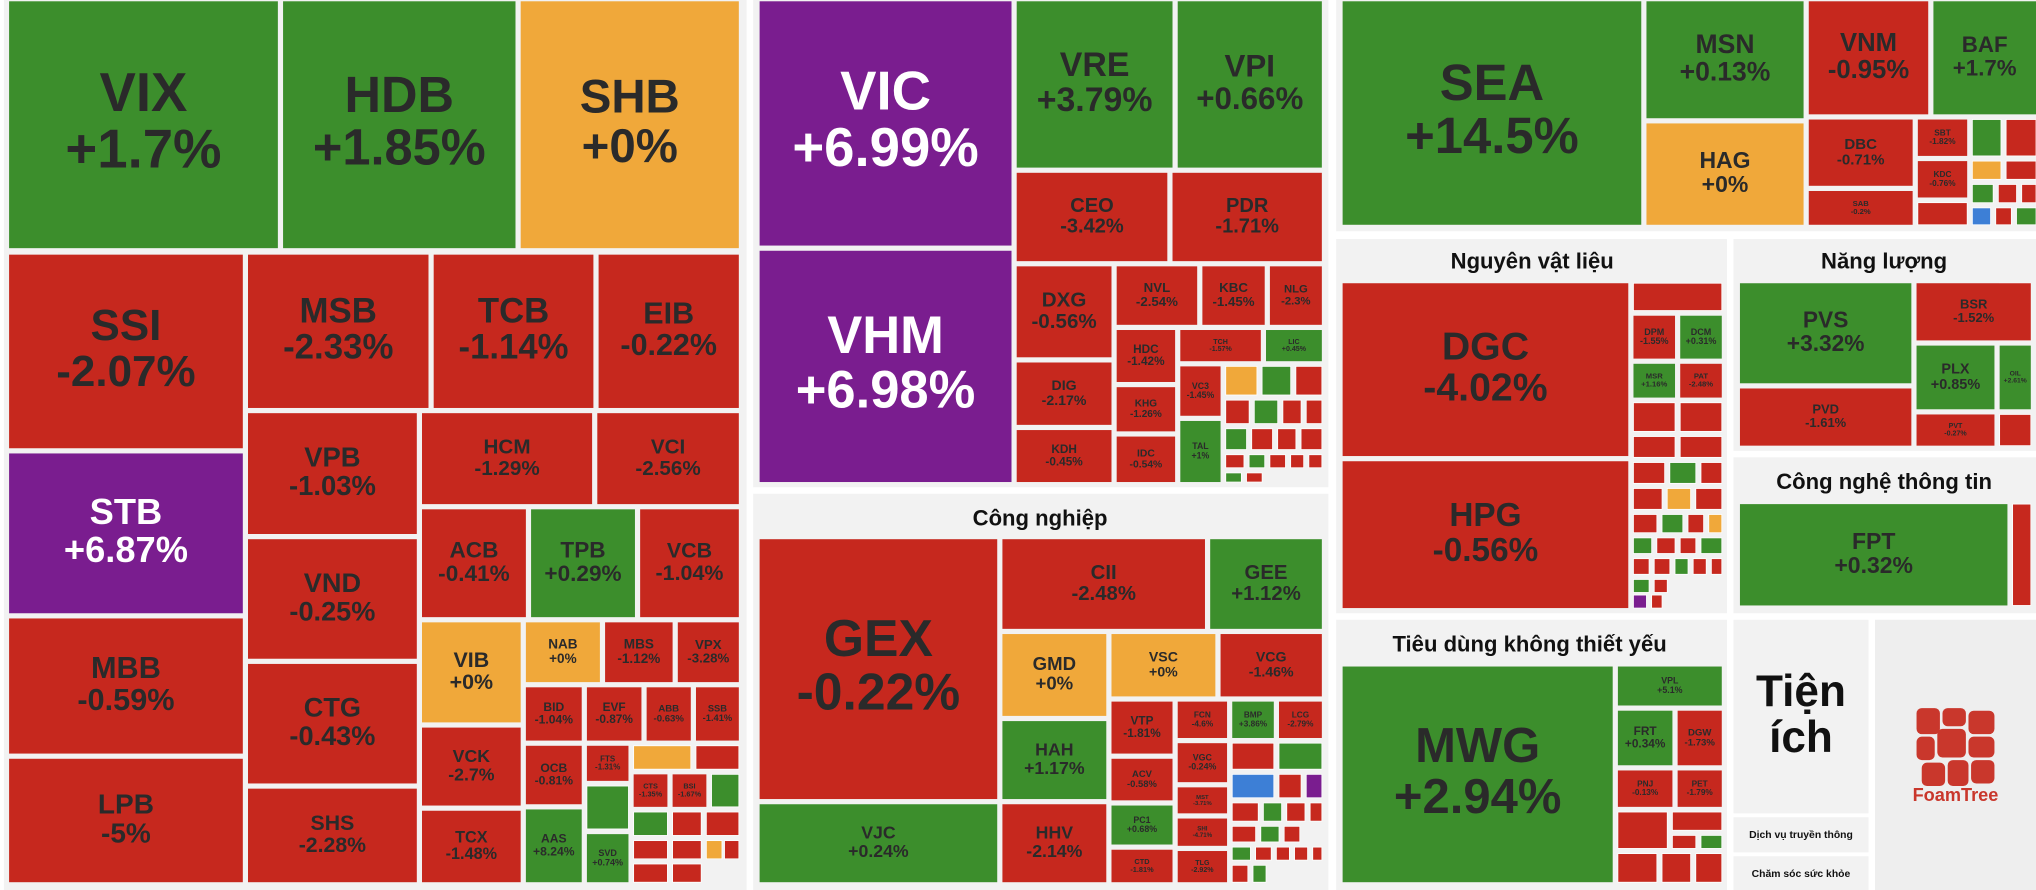 The height and width of the screenshot is (890, 2036). Describe the element at coordinates (1701, 376) in the screenshot. I see `ticker: PAT` at that location.